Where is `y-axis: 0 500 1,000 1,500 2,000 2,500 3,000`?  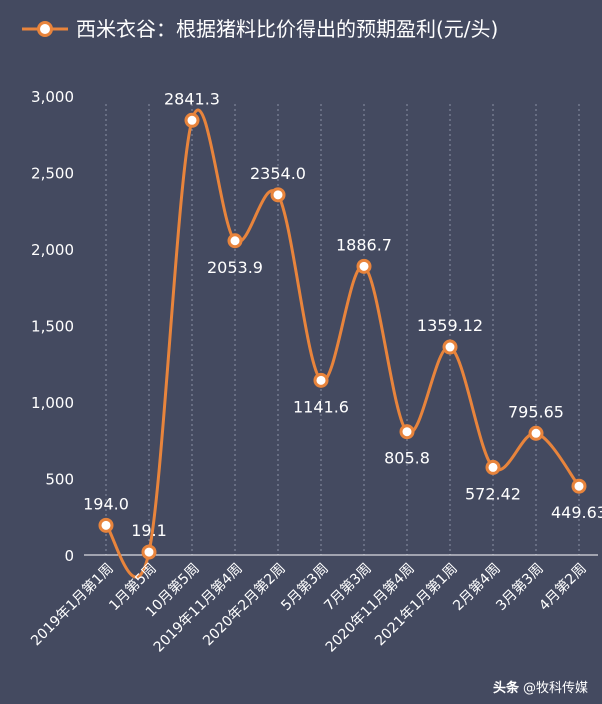
y-axis: 0 500 1,000 1,500 2,000 2,500 3,000 is located at coordinates (52, 326).